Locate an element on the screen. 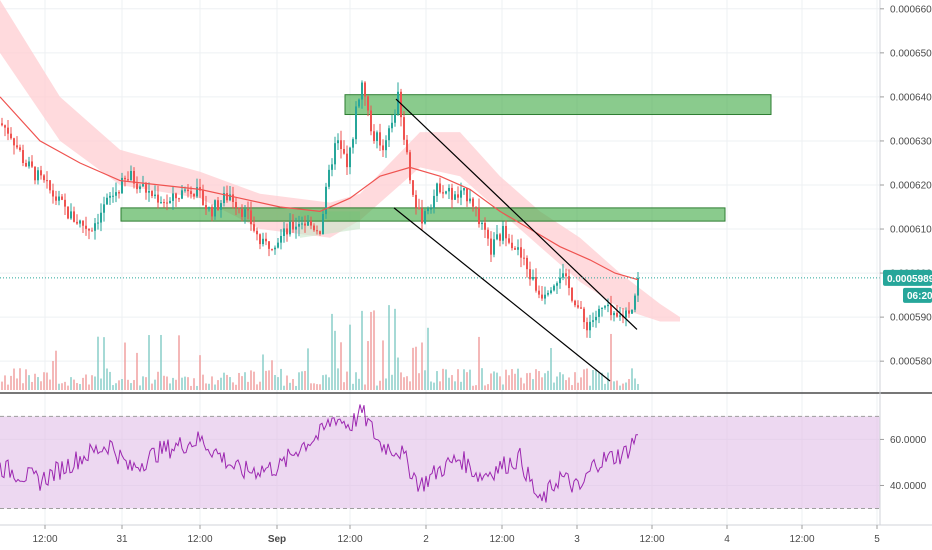 The image size is (932, 550). zone-rectangle is located at coordinates (558, 105).